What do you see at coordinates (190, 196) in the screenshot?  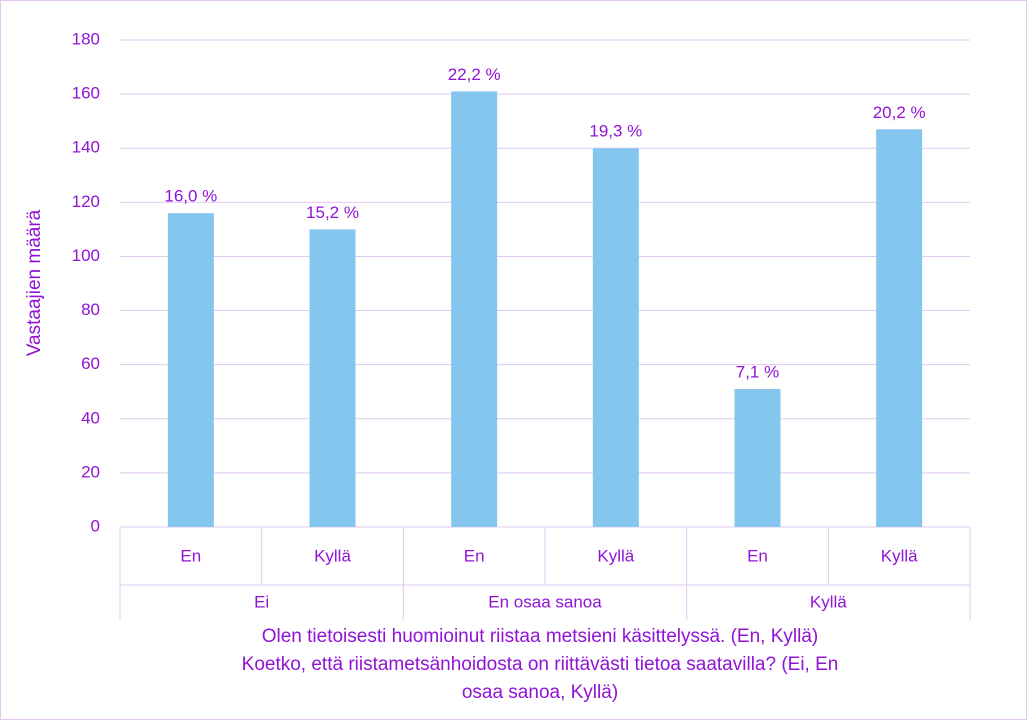 I see `data-label: 16,0 %` at bounding box center [190, 196].